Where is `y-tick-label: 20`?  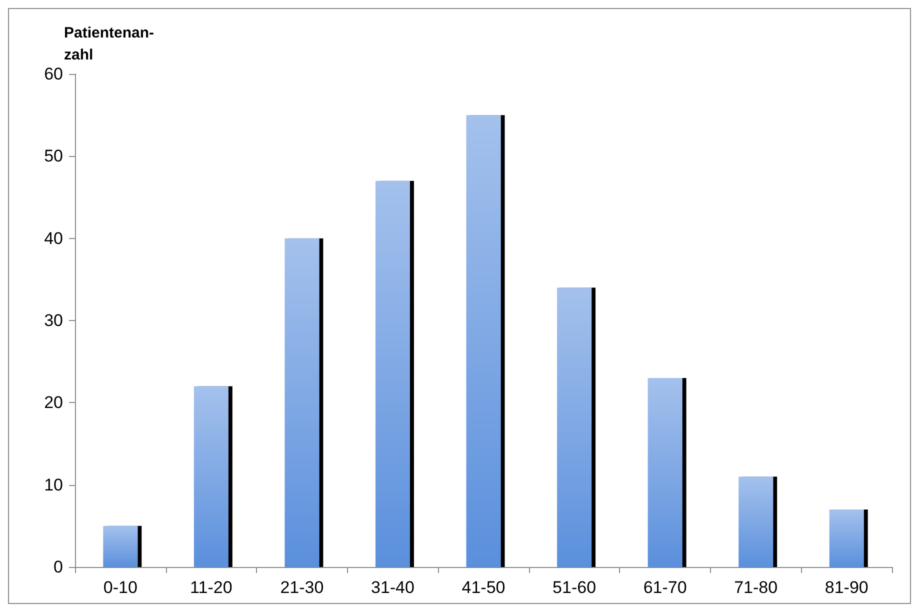
y-tick-label: 20 is located at coordinates (53, 402).